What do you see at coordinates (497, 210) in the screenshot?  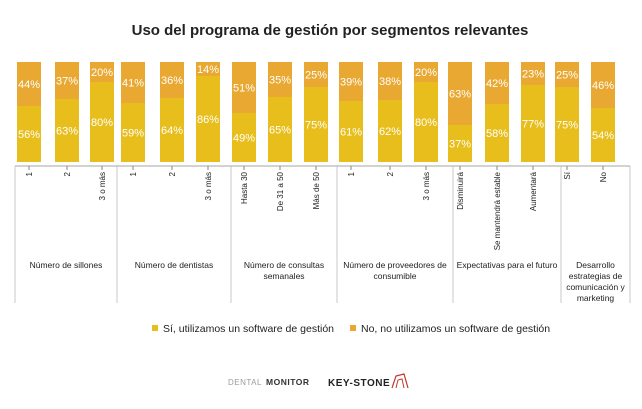 I see `category-label-13: Se mantendrá estable` at bounding box center [497, 210].